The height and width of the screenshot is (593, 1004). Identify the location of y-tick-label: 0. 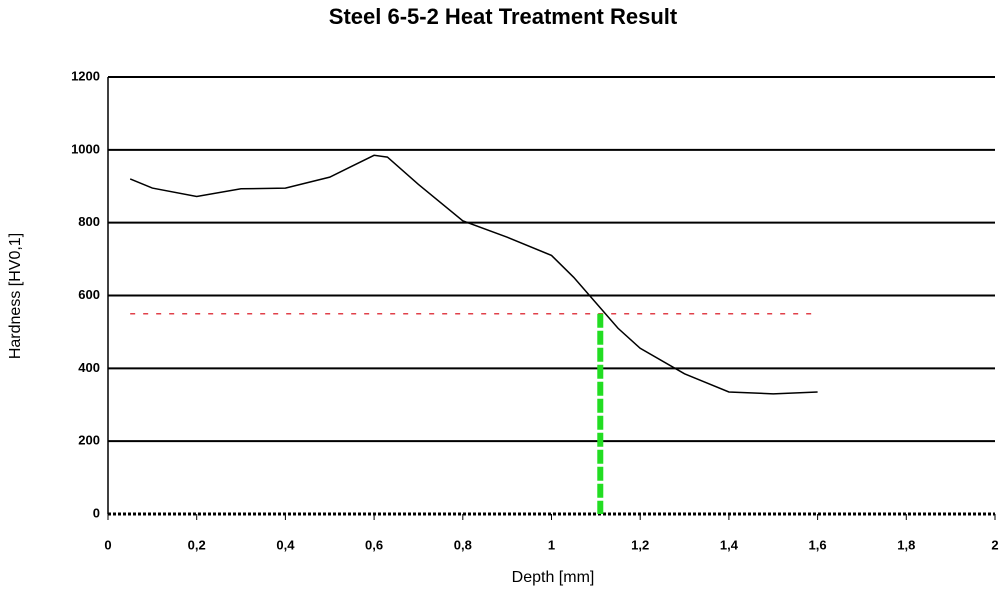
(96, 512).